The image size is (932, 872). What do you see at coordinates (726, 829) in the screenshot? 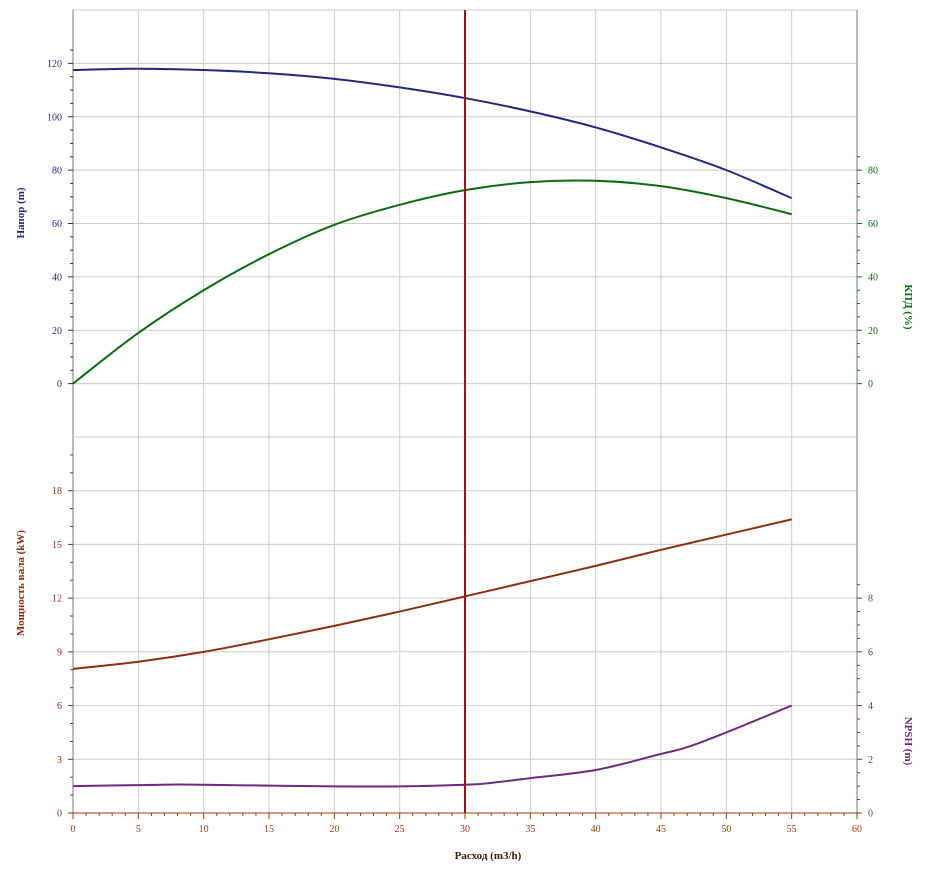
I see `x-tick-label: 50` at bounding box center [726, 829].